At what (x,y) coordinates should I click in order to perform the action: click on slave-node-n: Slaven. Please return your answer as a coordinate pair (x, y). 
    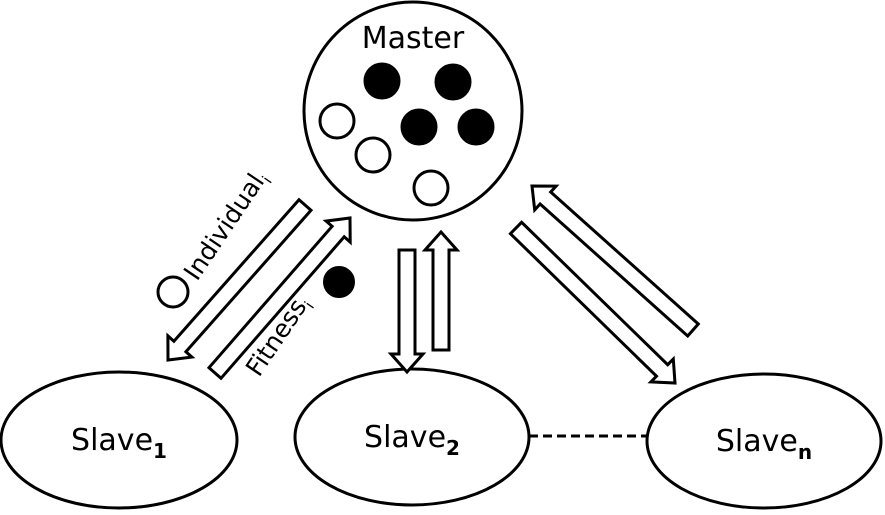
    Looking at the image, I should click on (764, 441).